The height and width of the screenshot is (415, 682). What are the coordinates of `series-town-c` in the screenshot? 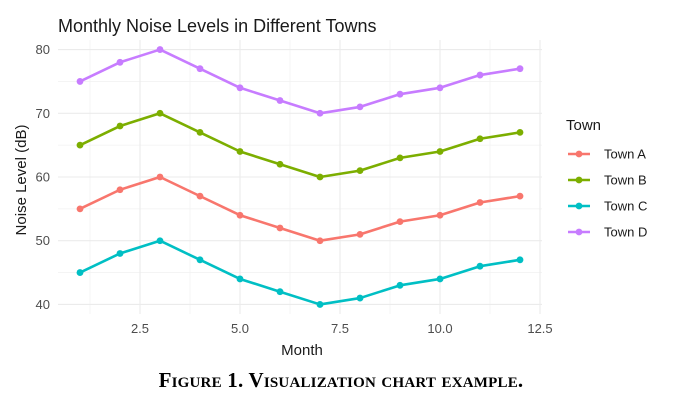 It's located at (300, 272).